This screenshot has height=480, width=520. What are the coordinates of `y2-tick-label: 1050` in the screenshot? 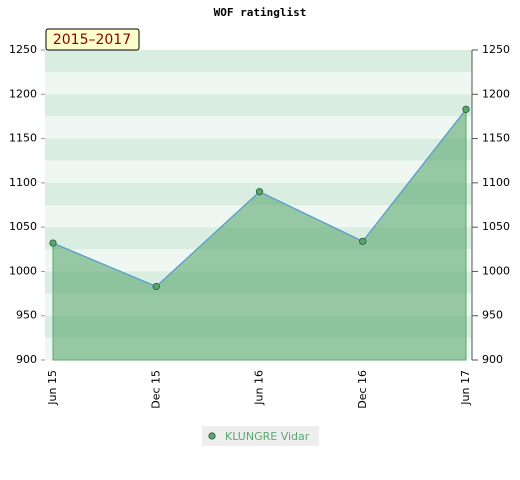 It's located at (496, 226).